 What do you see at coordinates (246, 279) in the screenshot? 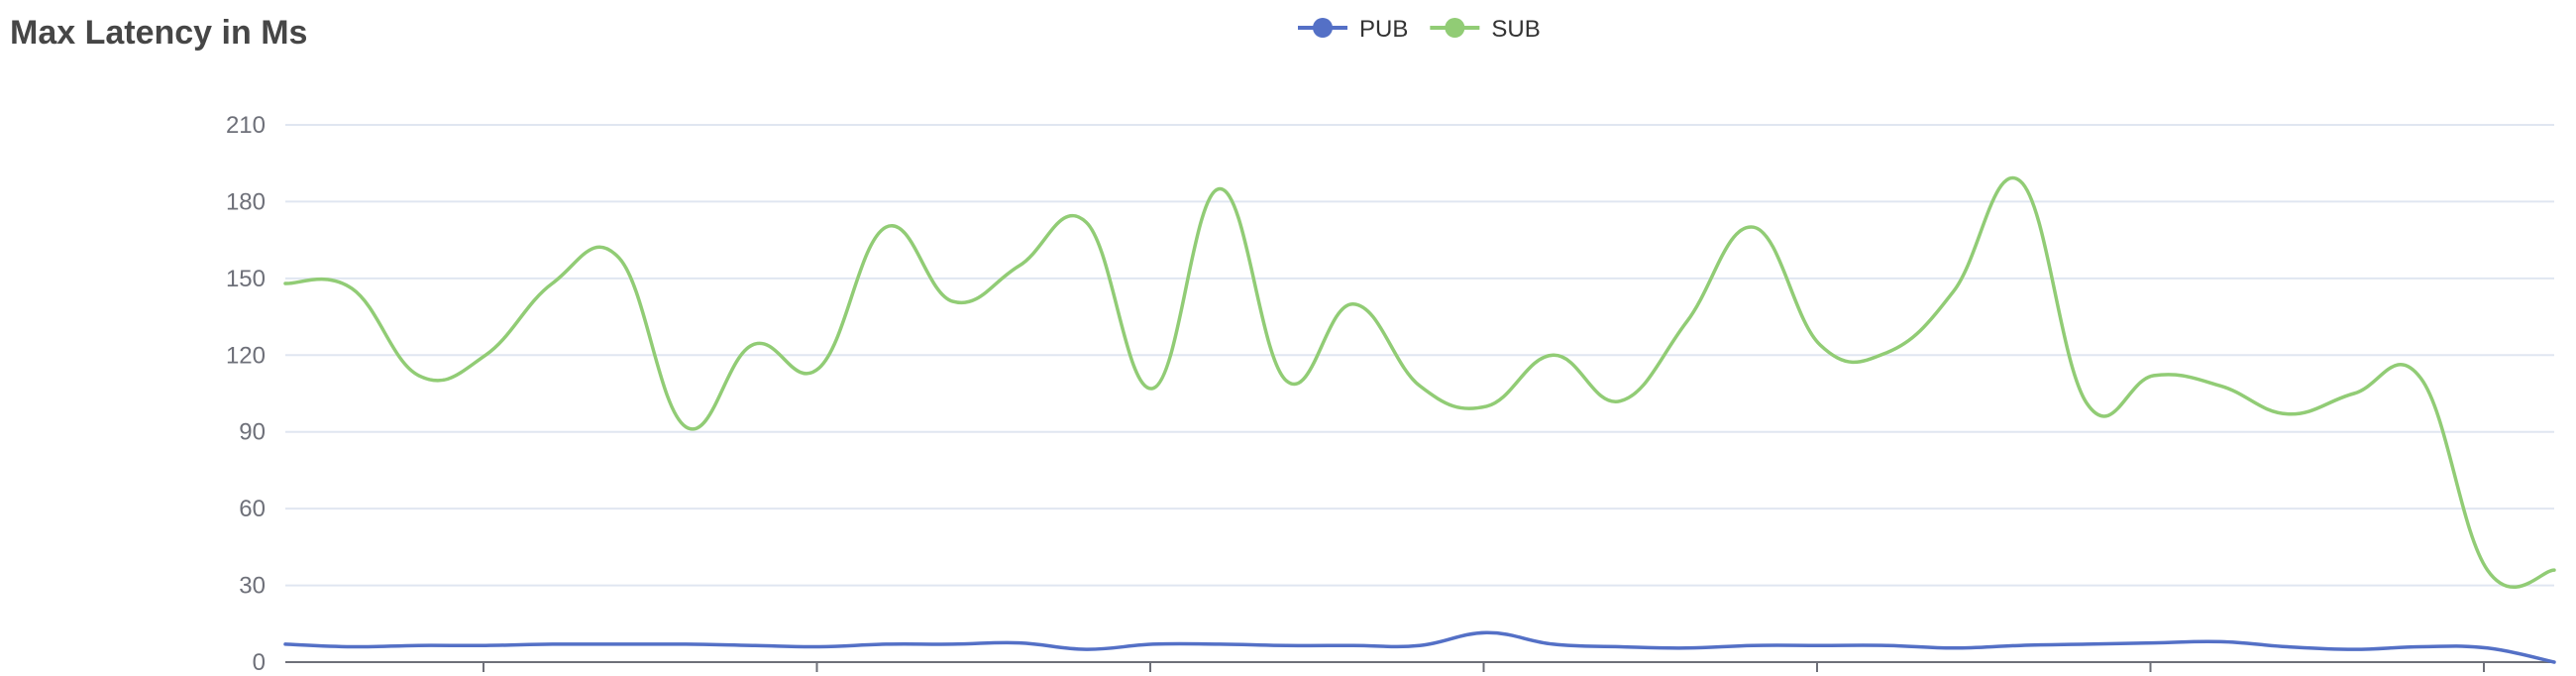
I see `y-tick-label: 150` at bounding box center [246, 279].